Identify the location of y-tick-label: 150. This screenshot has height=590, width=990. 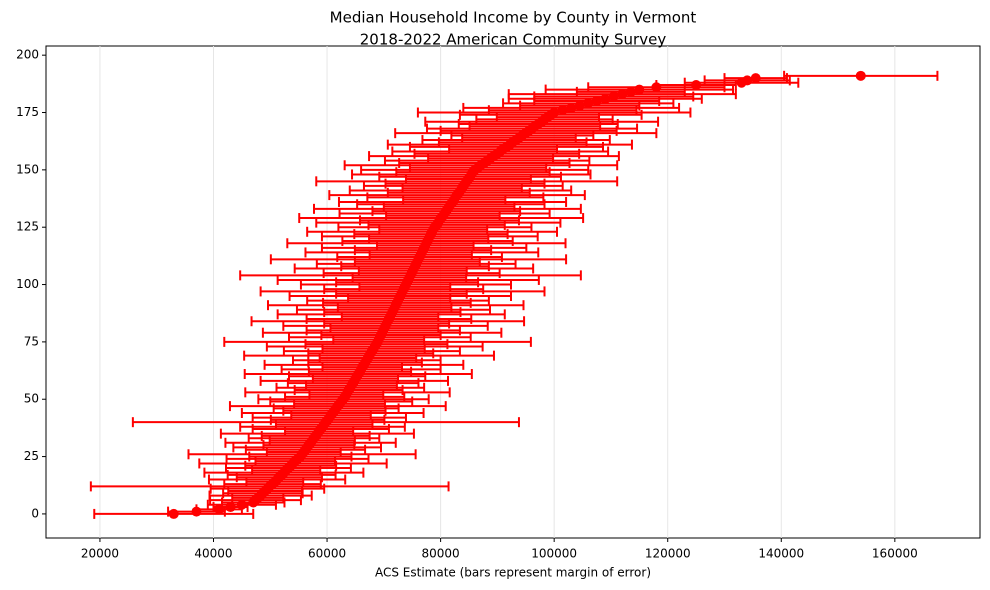
(27, 169).